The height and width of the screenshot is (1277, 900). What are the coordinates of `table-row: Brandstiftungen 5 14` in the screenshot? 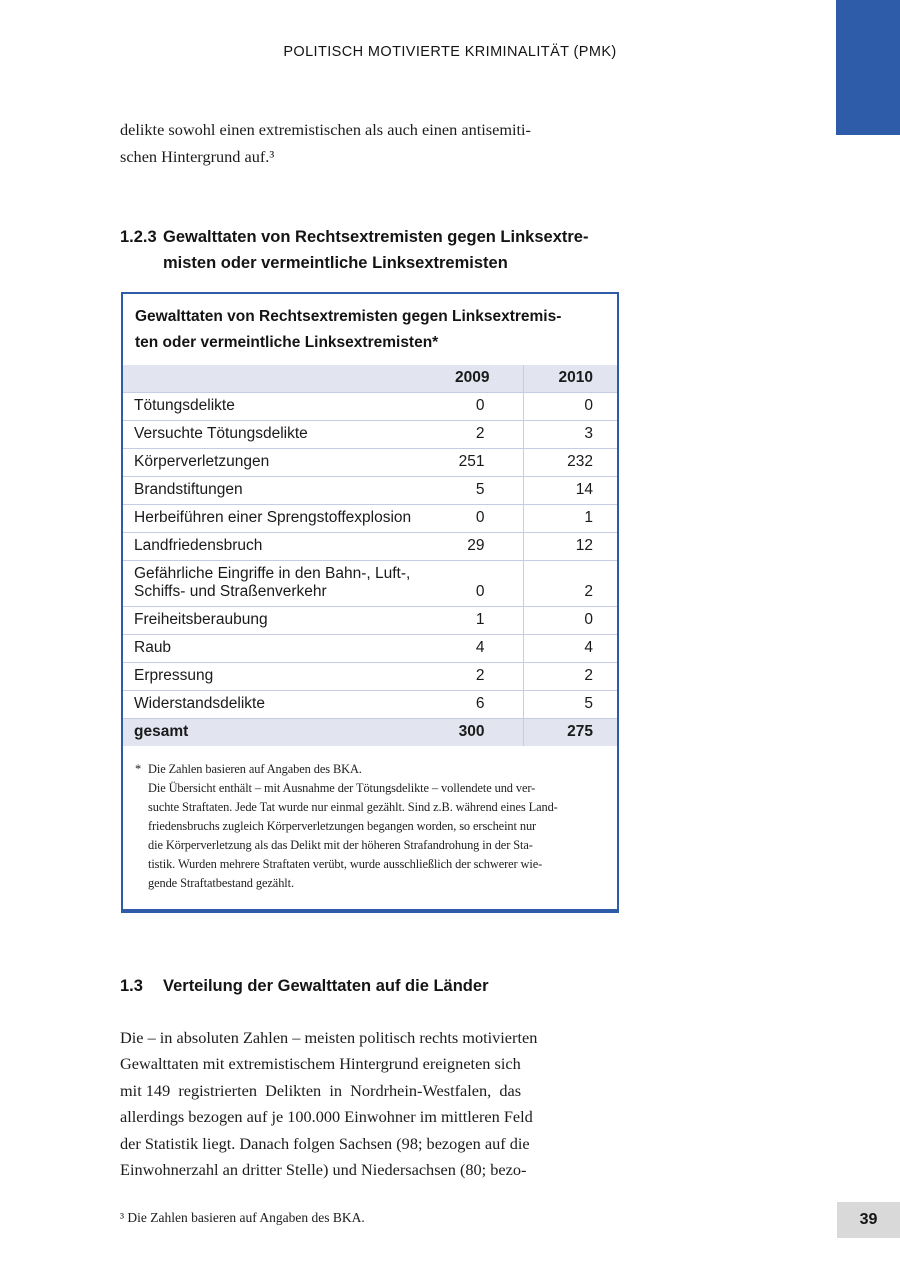 It's located at (370, 490).